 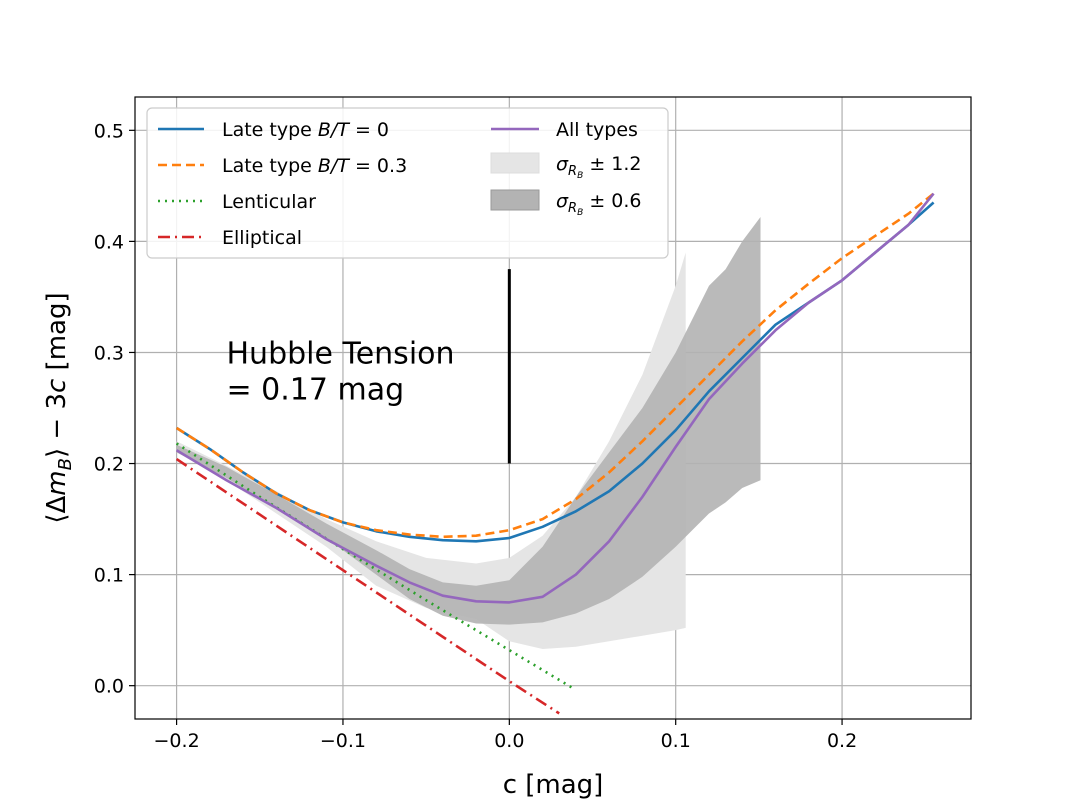 What do you see at coordinates (65, 464) in the screenshot?
I see `y-label-part: B` at bounding box center [65, 464].